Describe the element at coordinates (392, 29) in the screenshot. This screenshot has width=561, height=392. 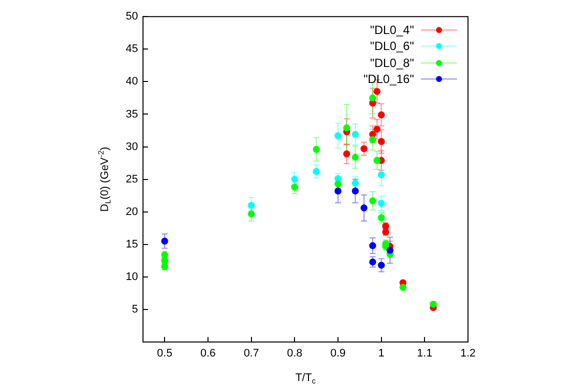
I see `legend-label: "DL0_4"` at that location.